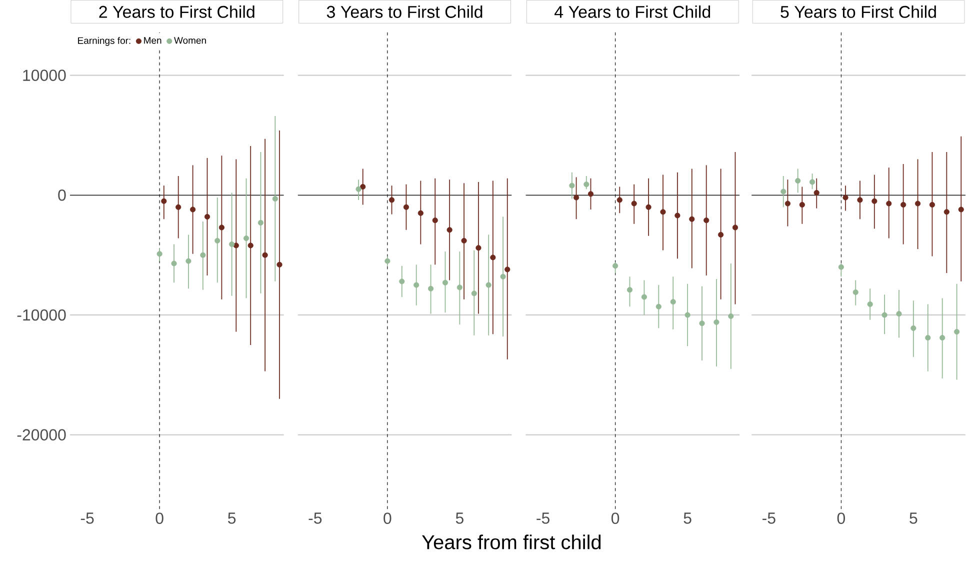 The image size is (966, 562). What do you see at coordinates (44, 75) in the screenshot?
I see `y-tick-label: 10000` at bounding box center [44, 75].